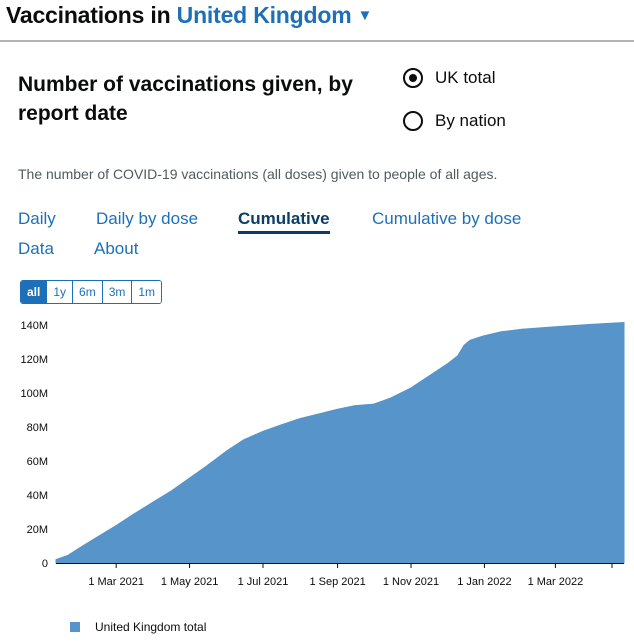 The width and height of the screenshot is (634, 642). Describe the element at coordinates (365, 15) in the screenshot. I see `caret-down-icon: ▼` at that location.